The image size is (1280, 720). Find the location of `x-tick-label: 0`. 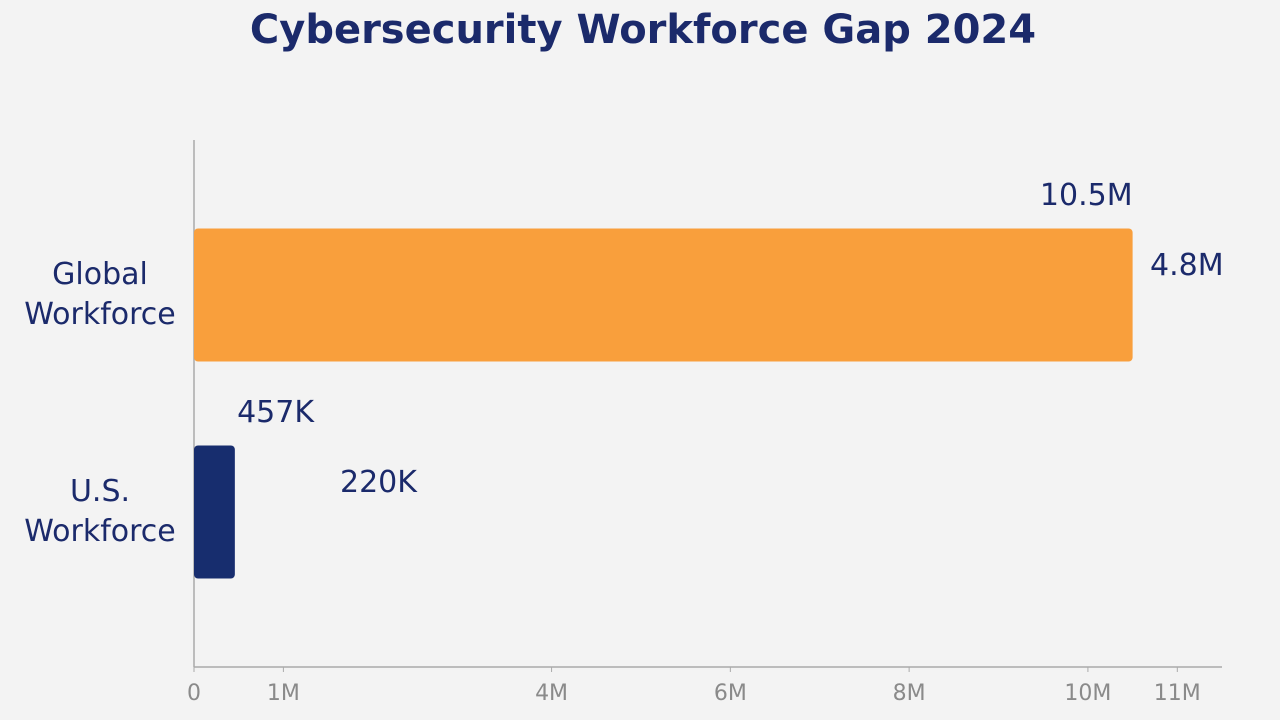

x-tick-label: 0 is located at coordinates (194, 693).